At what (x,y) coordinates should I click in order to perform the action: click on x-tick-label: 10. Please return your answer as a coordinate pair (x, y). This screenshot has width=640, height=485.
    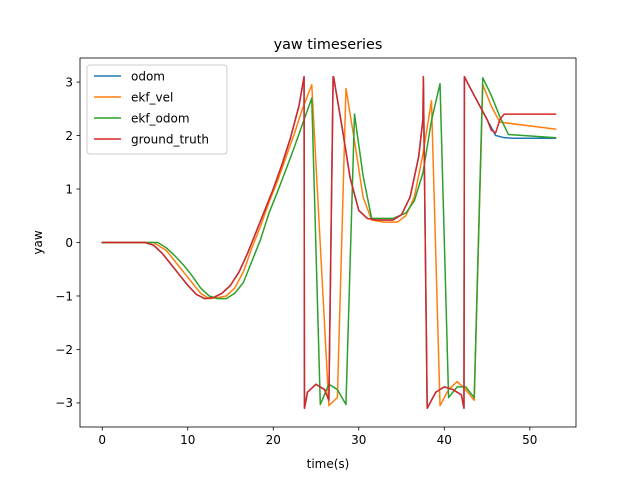
    Looking at the image, I should click on (187, 440).